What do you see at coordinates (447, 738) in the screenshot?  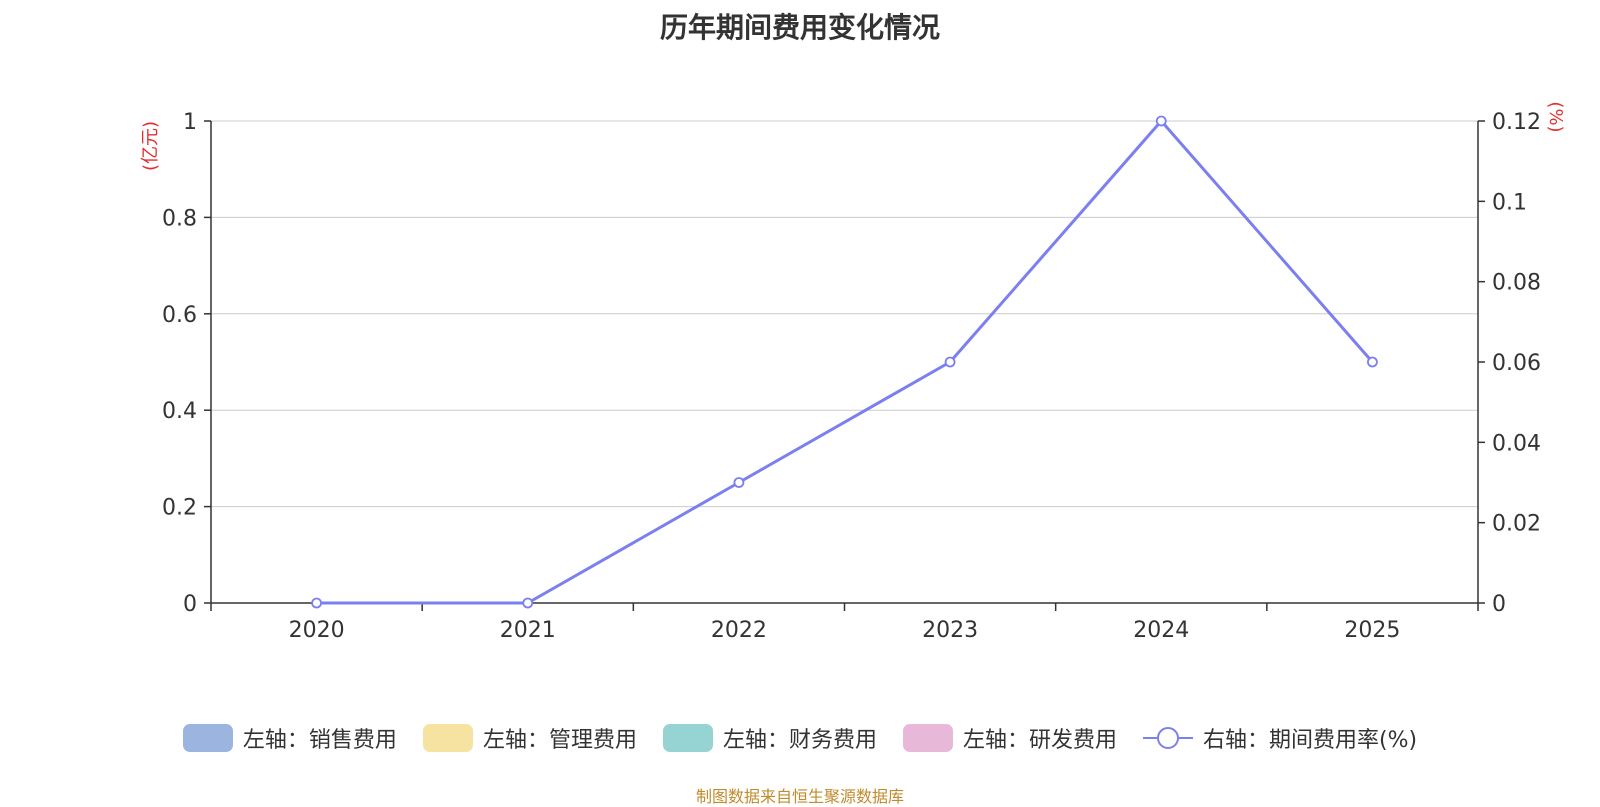 I see `legend-swatch-admin` at bounding box center [447, 738].